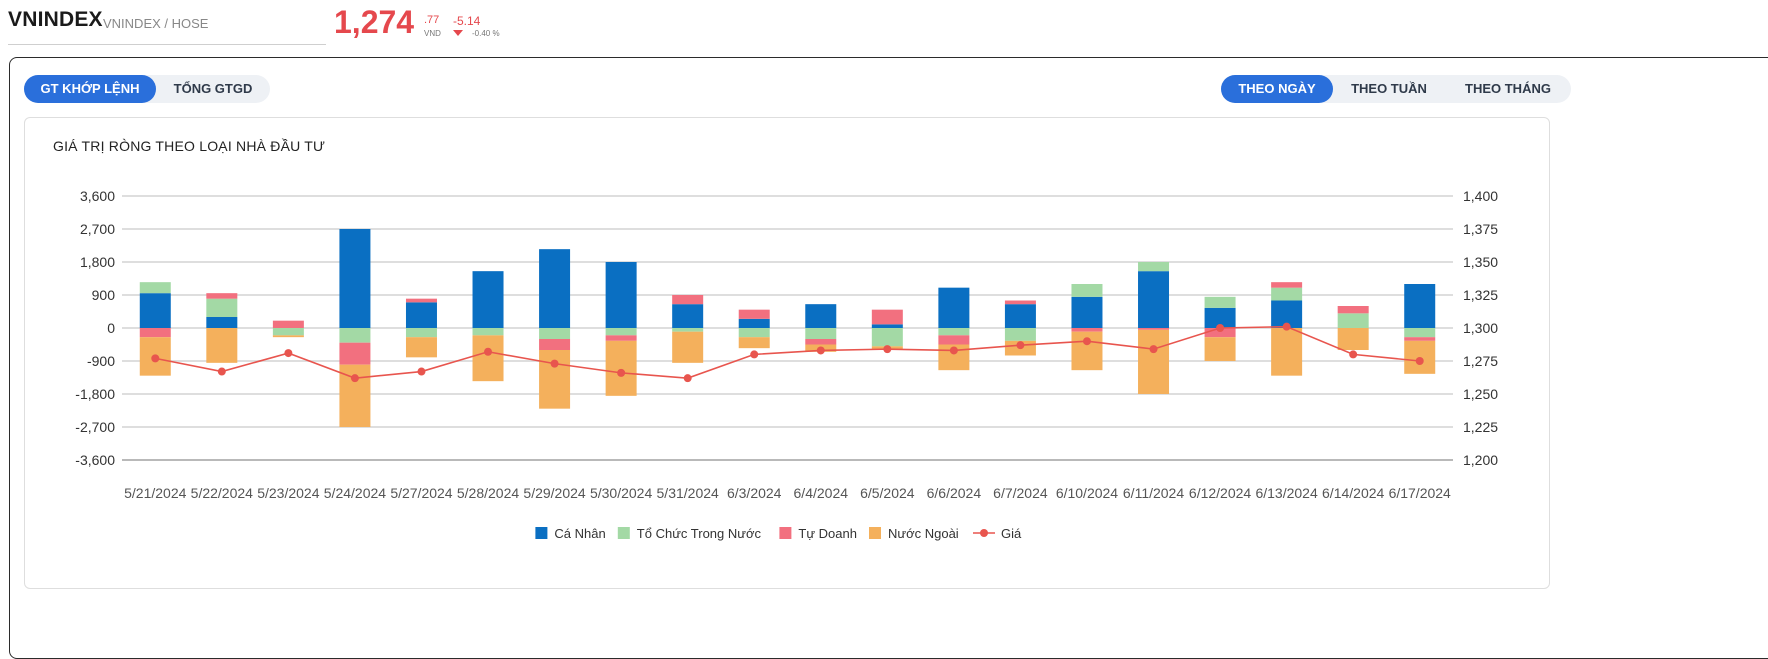 This screenshot has height=659, width=1768. Describe the element at coordinates (95, 427) in the screenshot. I see `left-tick-label: -2,700` at that location.